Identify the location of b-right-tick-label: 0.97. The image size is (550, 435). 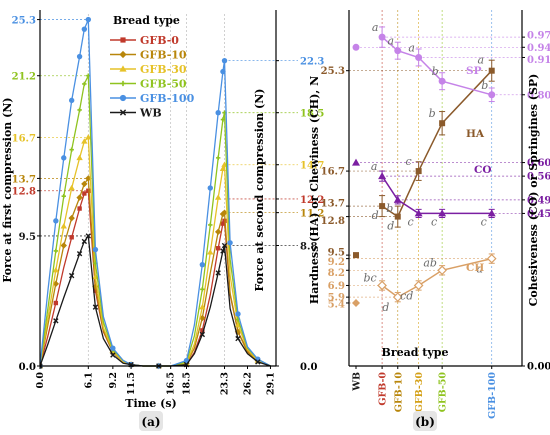
(538, 36).